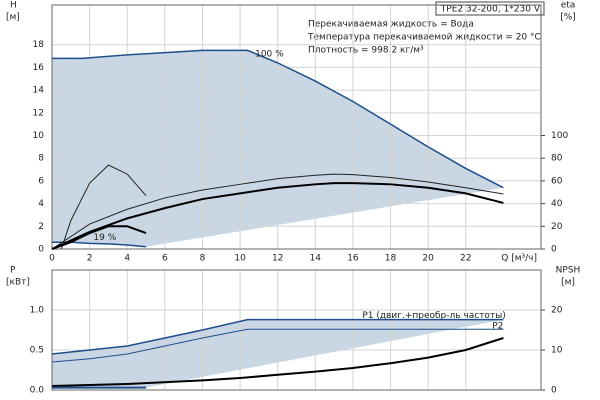  What do you see at coordinates (434, 316) in the screenshot?
I see `curve-label: P1 (двиг.+преобр-ль частоты)` at bounding box center [434, 316].